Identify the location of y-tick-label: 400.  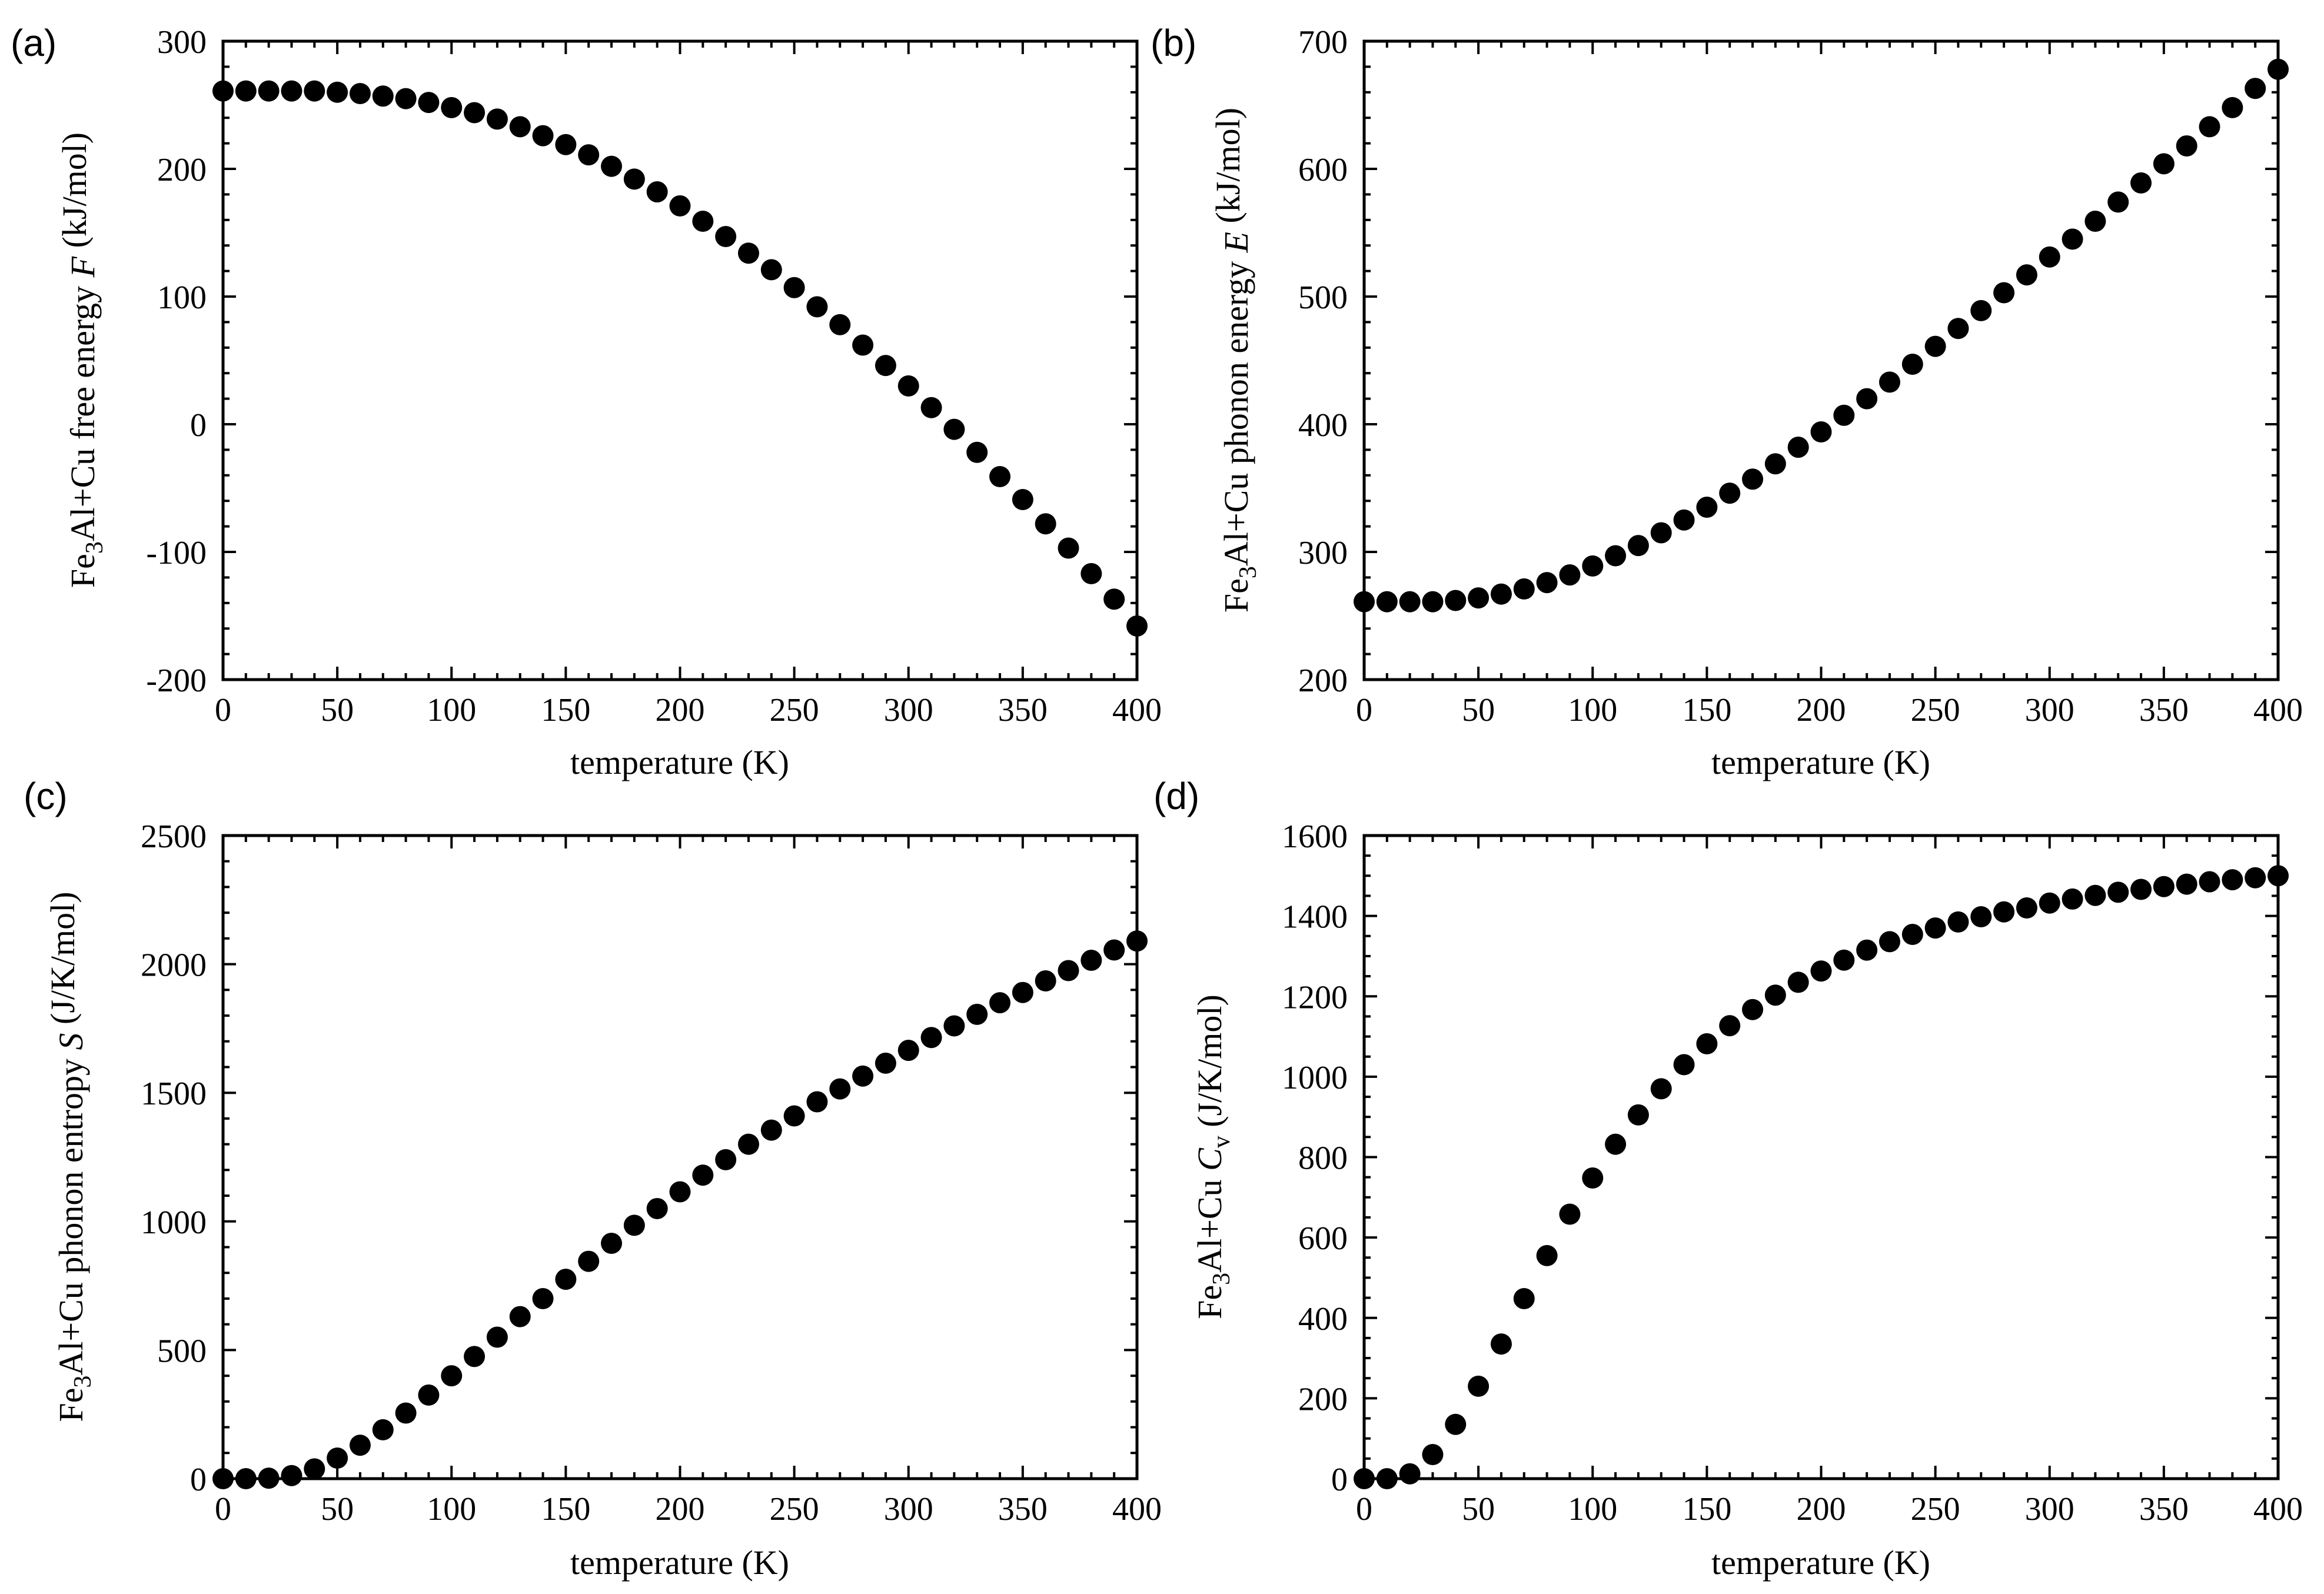
(1323, 426).